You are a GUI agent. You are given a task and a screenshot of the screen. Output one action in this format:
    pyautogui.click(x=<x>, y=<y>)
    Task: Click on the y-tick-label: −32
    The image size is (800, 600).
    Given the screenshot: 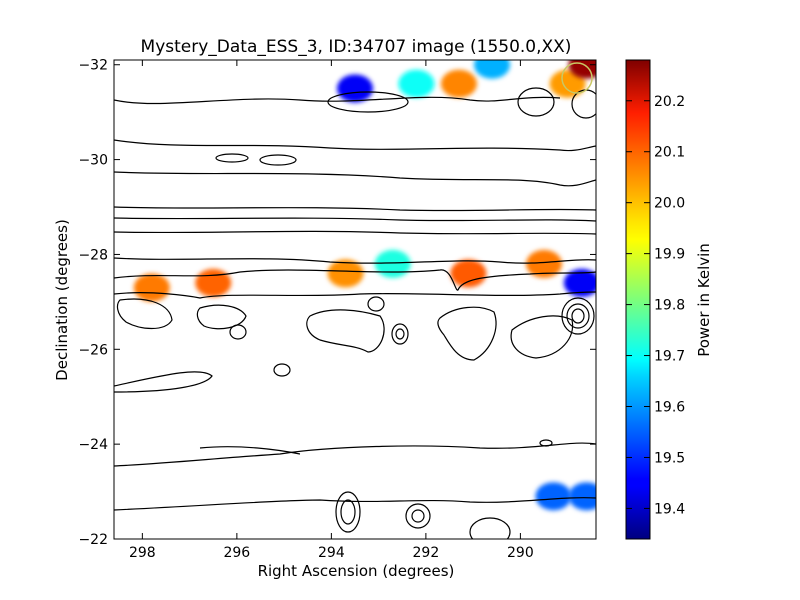 What is the action you would take?
    pyautogui.click(x=93, y=66)
    